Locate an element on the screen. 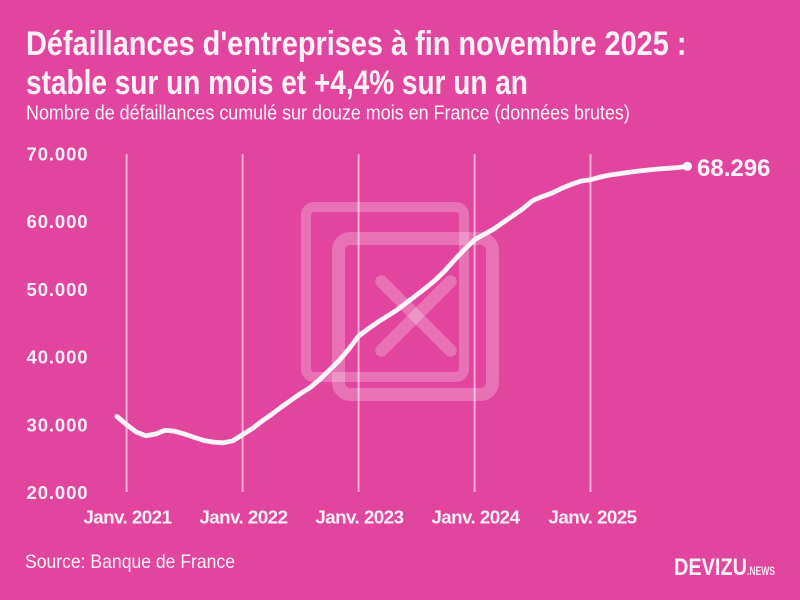 The height and width of the screenshot is (600, 800). svg-text: 70.000 is located at coordinates (58, 154).